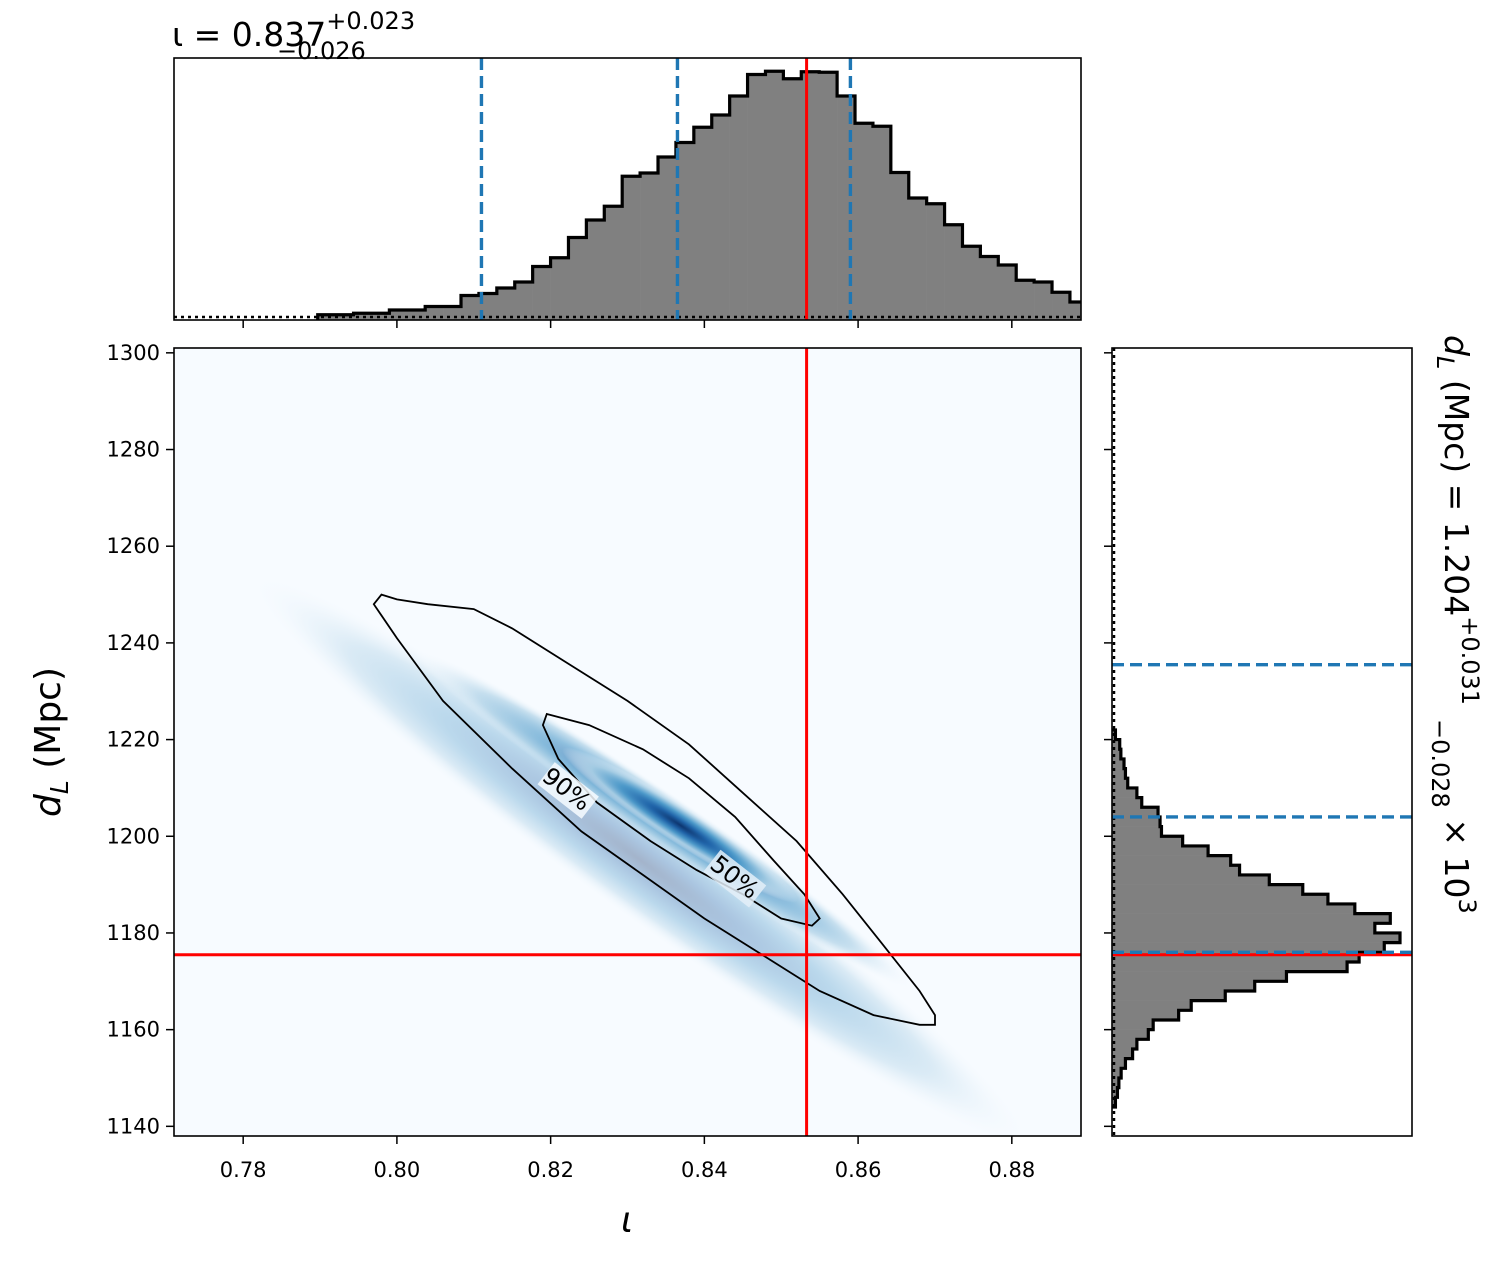 The width and height of the screenshot is (1502, 1267). I want to click on x-tick-label: 0.82, so click(550, 1170).